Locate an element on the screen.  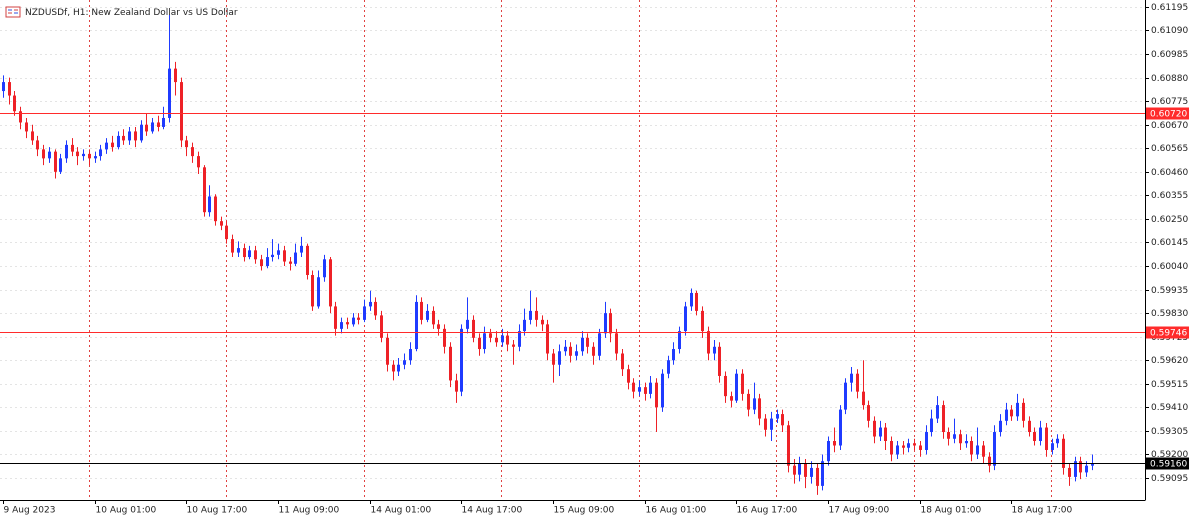
x-tick-label: 16 Aug 17:00 is located at coordinates (767, 511).